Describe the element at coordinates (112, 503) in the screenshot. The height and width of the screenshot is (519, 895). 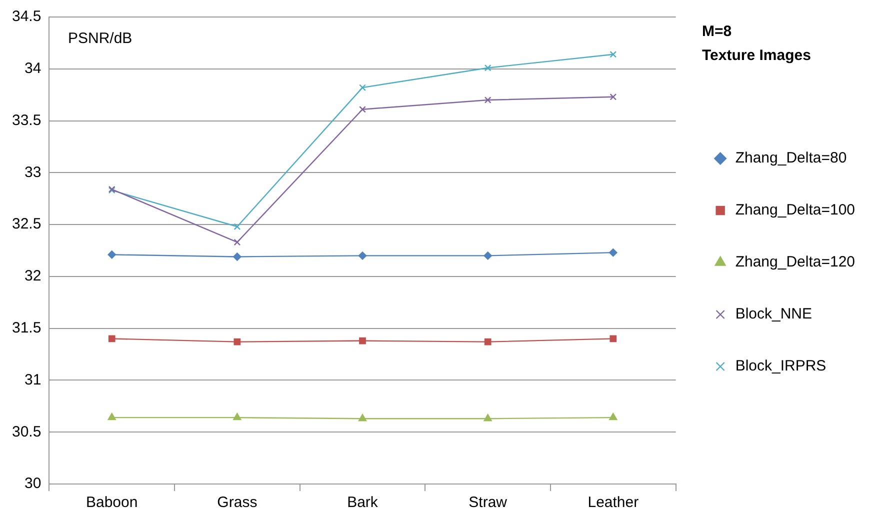
I see `x-tick-label: Baboon` at that location.